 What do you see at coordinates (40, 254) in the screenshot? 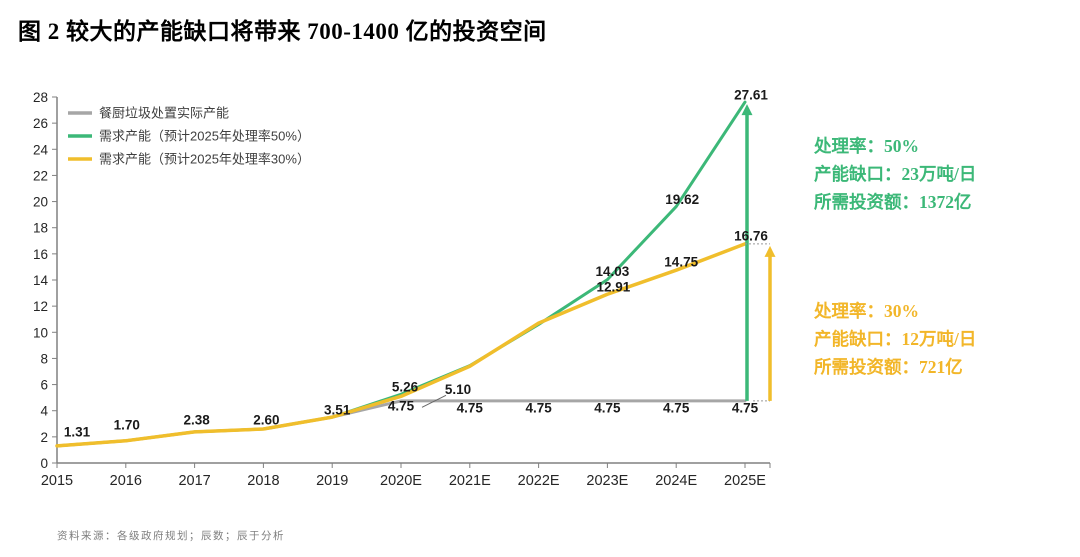
I see `y-tick-label: 16` at bounding box center [40, 254].